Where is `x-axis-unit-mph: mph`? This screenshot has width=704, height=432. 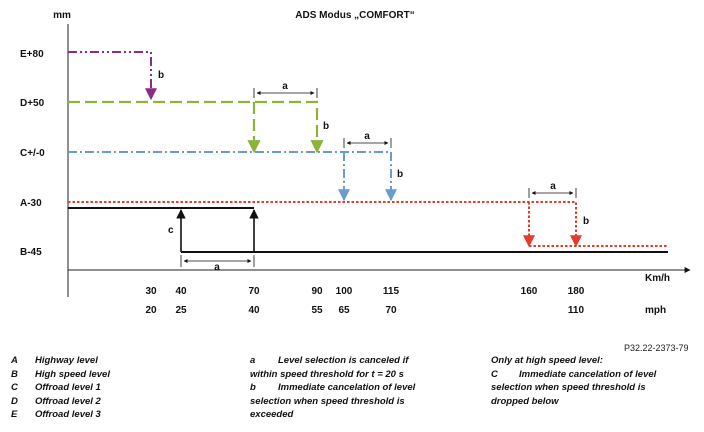 x-axis-unit-mph: mph is located at coordinates (655, 310).